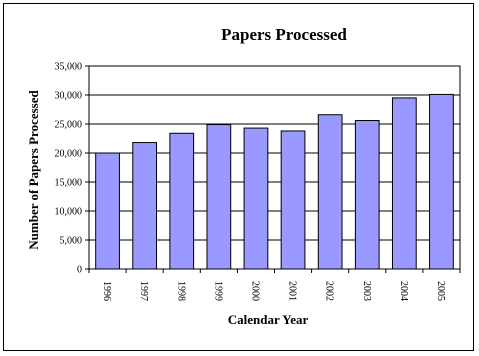  I want to click on x-tick-label: 2004, so click(403, 291).